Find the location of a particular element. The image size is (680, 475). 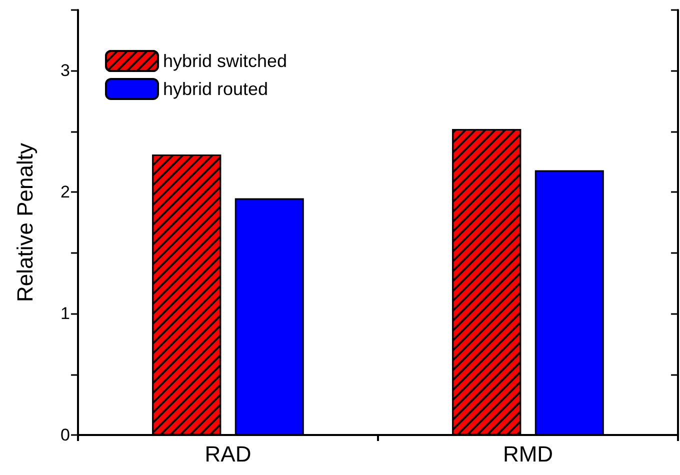

x-tick-label: RMD is located at coordinates (528, 454).